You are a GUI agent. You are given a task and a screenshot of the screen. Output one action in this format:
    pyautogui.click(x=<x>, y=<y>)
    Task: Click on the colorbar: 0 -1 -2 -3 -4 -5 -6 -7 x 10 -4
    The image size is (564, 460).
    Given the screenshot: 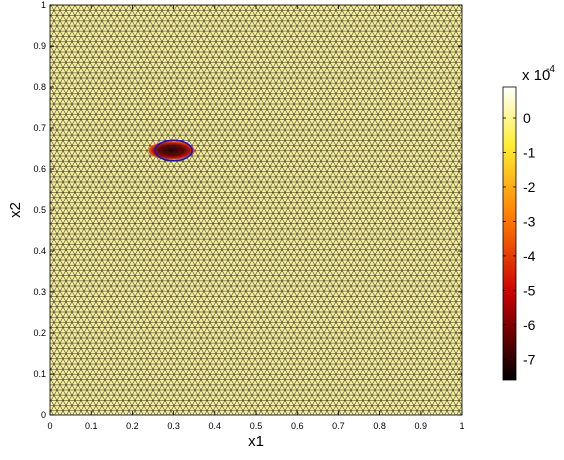 What is the action you would take?
    pyautogui.click(x=528, y=222)
    